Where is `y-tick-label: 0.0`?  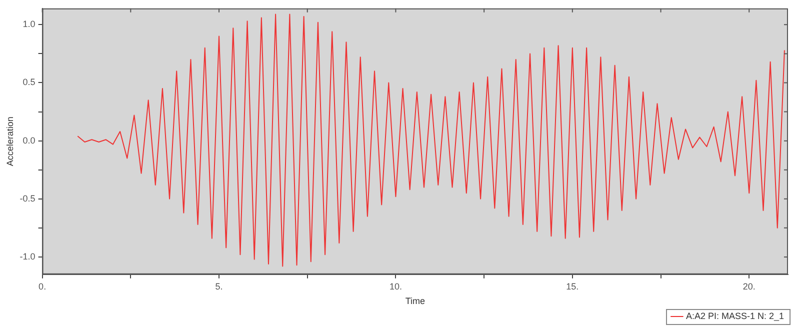 y-tick-label: 0.0 is located at coordinates (29, 140).